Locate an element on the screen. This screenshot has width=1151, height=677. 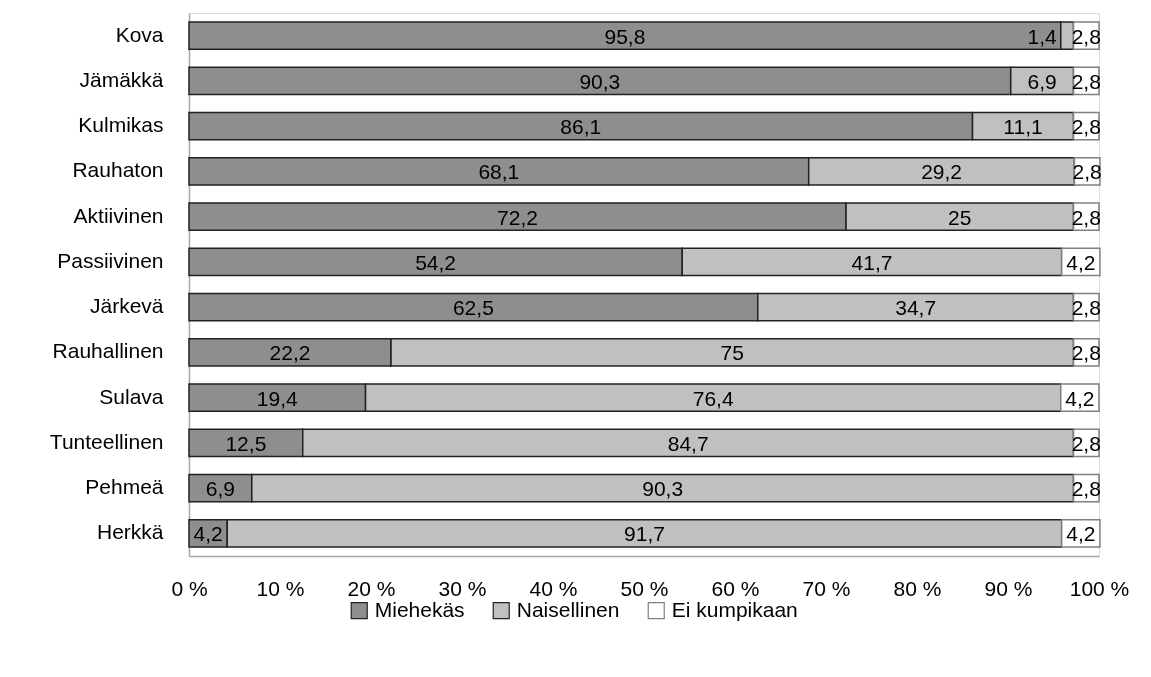
data-label: 72,2 is located at coordinates (517, 217).